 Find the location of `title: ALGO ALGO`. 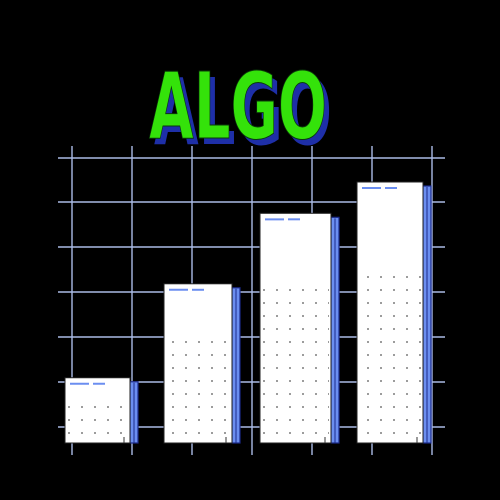

title: ALGO ALGO is located at coordinates (241, 110).